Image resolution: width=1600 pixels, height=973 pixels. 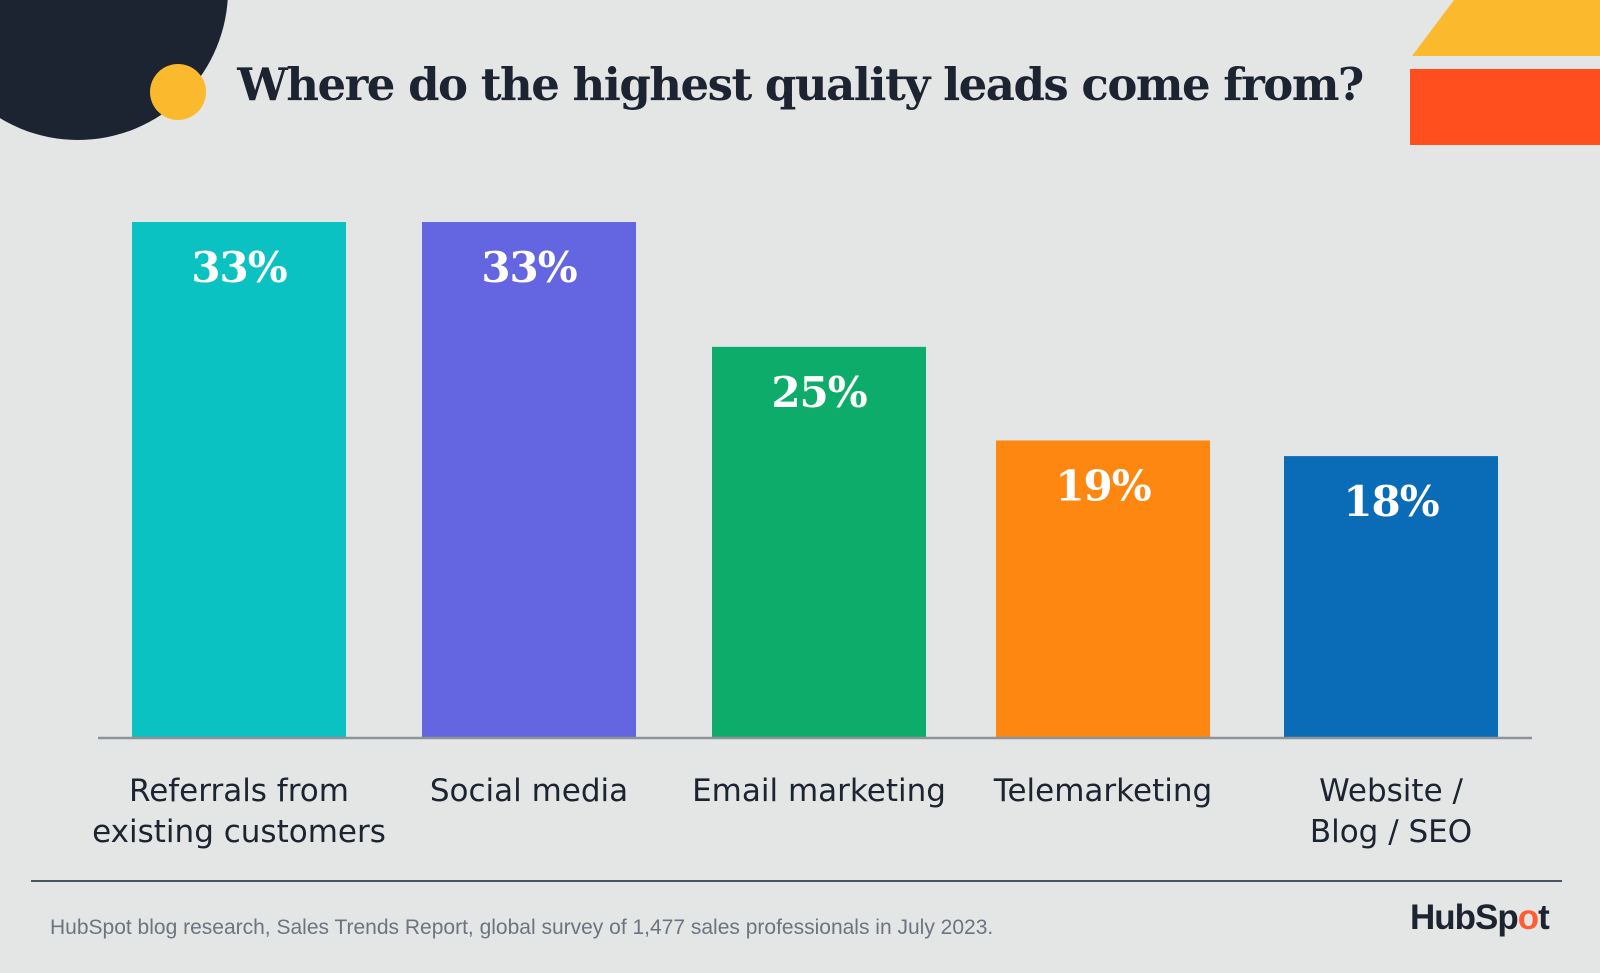 I want to click on hubspot-logo: HubSpot, so click(x=1480, y=918).